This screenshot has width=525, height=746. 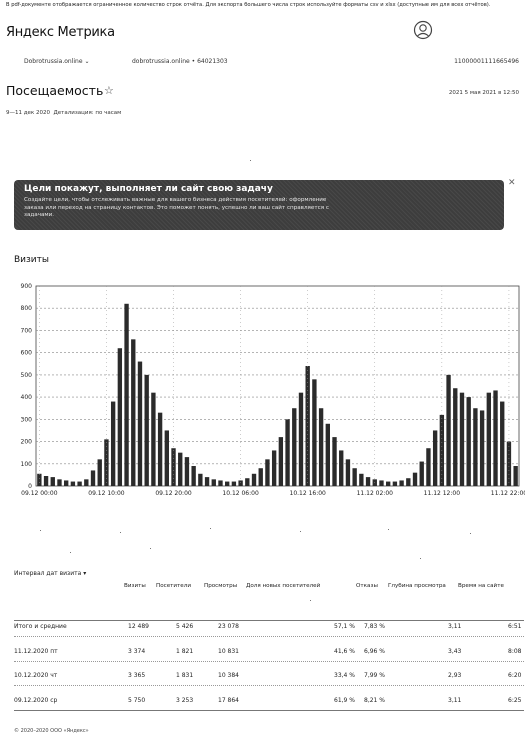 What do you see at coordinates (423, 30) in the screenshot?
I see `user-avatar-icon` at bounding box center [423, 30].